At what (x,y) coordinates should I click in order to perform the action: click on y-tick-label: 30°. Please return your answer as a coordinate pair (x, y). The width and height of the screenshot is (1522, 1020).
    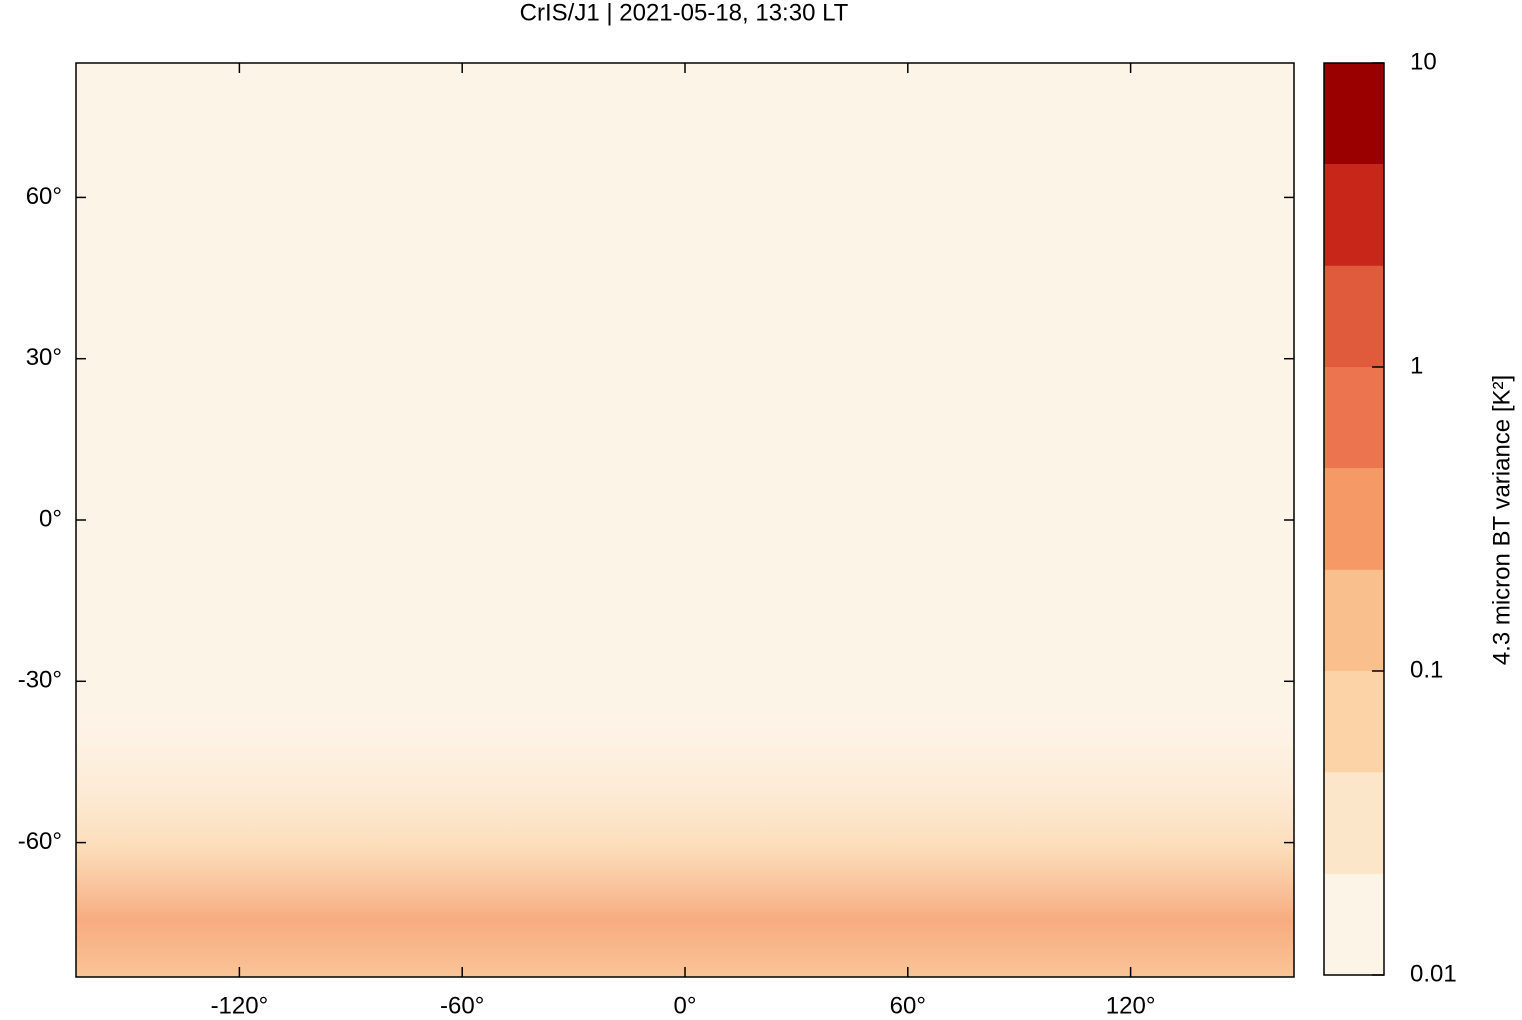
    Looking at the image, I should click on (44, 357).